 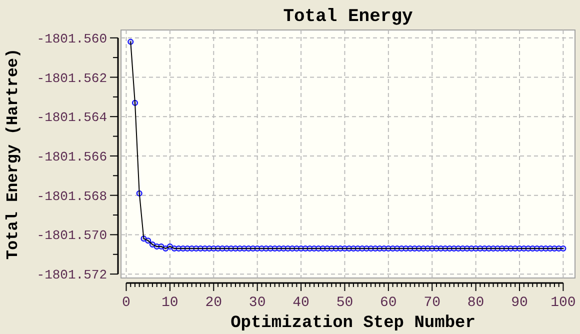 What do you see at coordinates (71, 236) in the screenshot?
I see `y-tick-label: -1801.570` at bounding box center [71, 236].